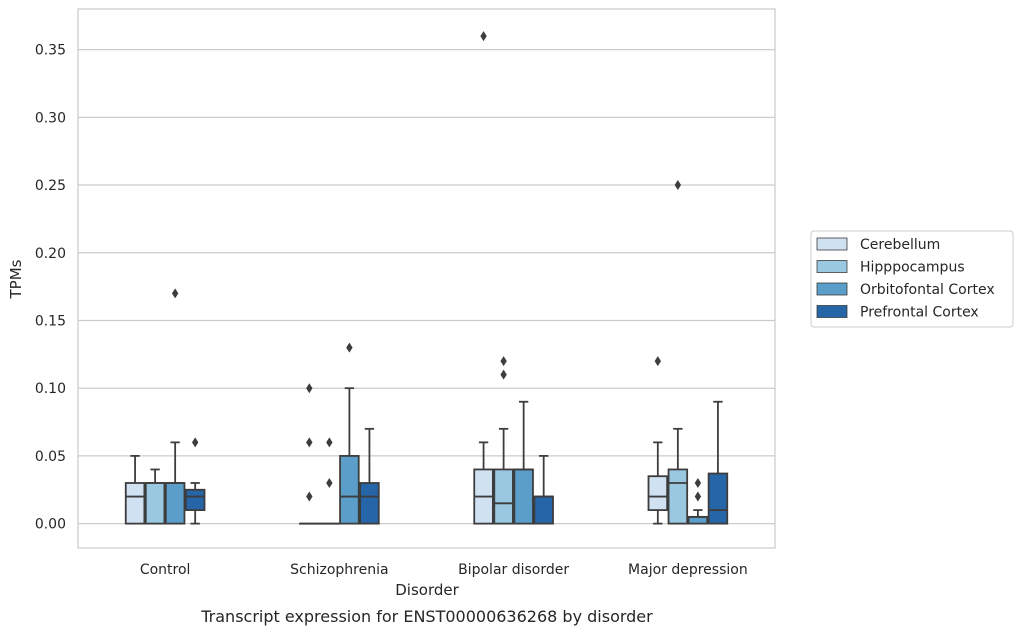 The width and height of the screenshot is (1023, 634). What do you see at coordinates (16, 279) in the screenshot?
I see `y-axis-label: TPMs` at bounding box center [16, 279].